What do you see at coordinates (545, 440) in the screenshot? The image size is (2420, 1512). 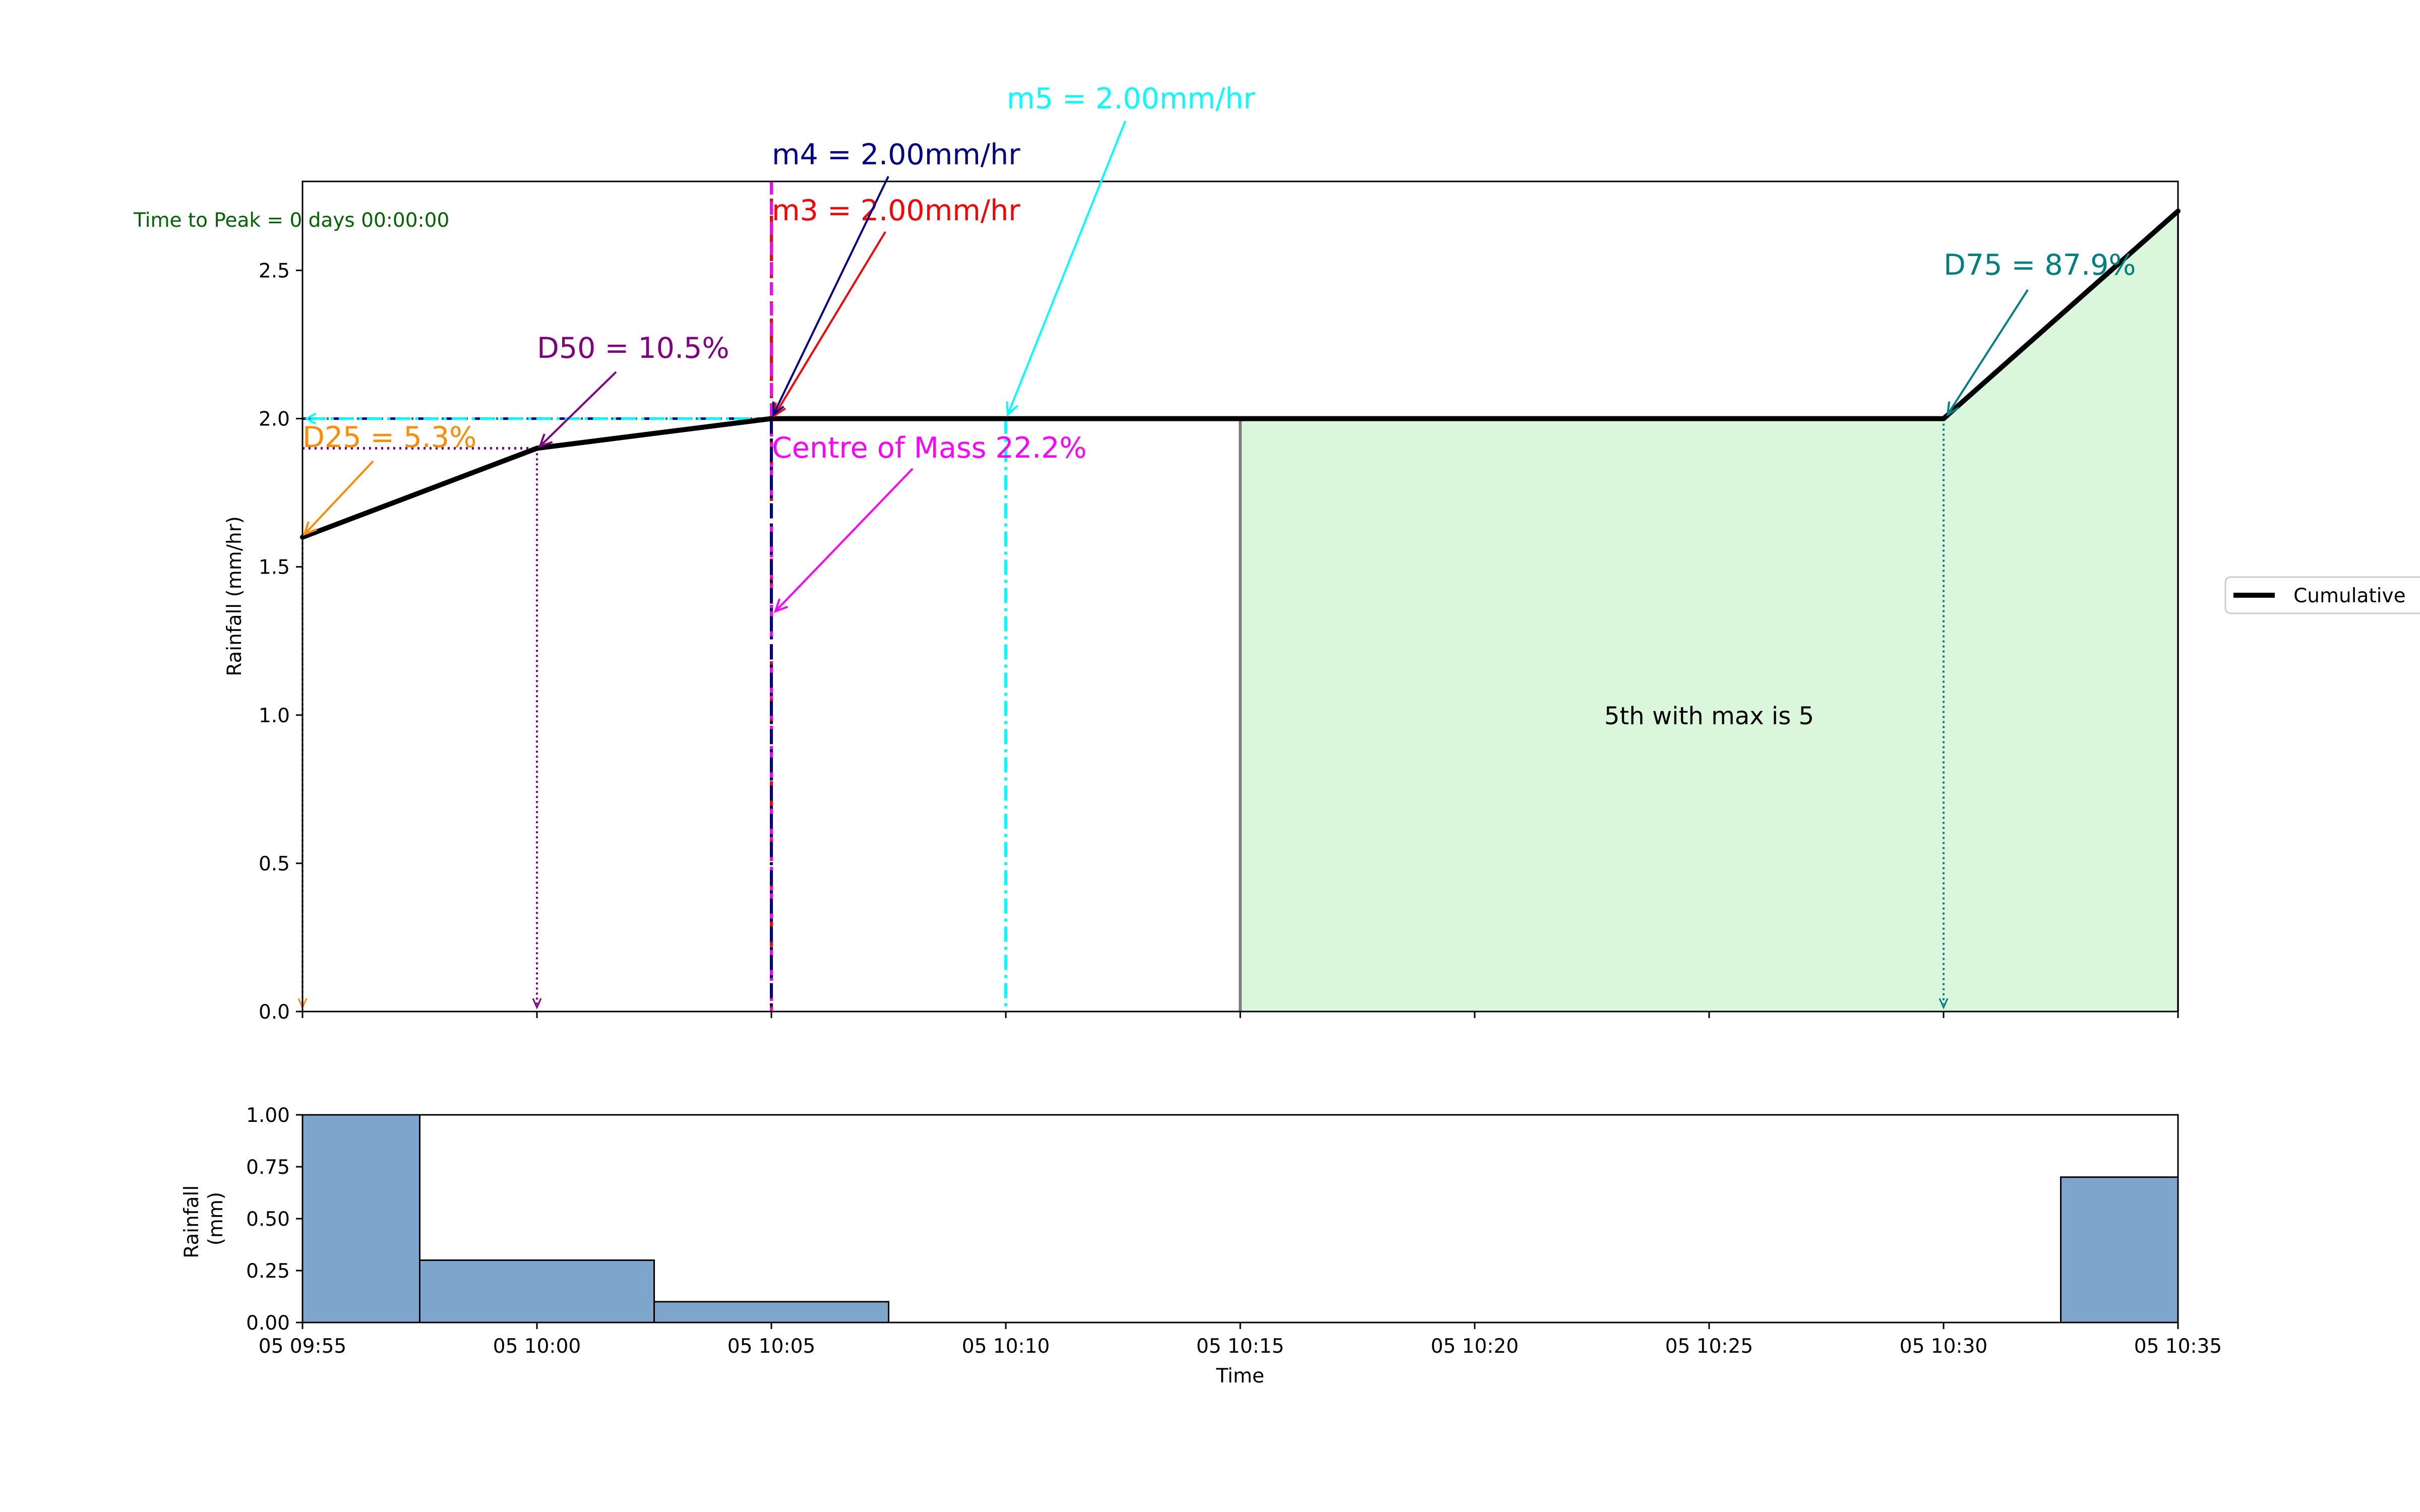 I see `d50-arrow-head` at bounding box center [545, 440].